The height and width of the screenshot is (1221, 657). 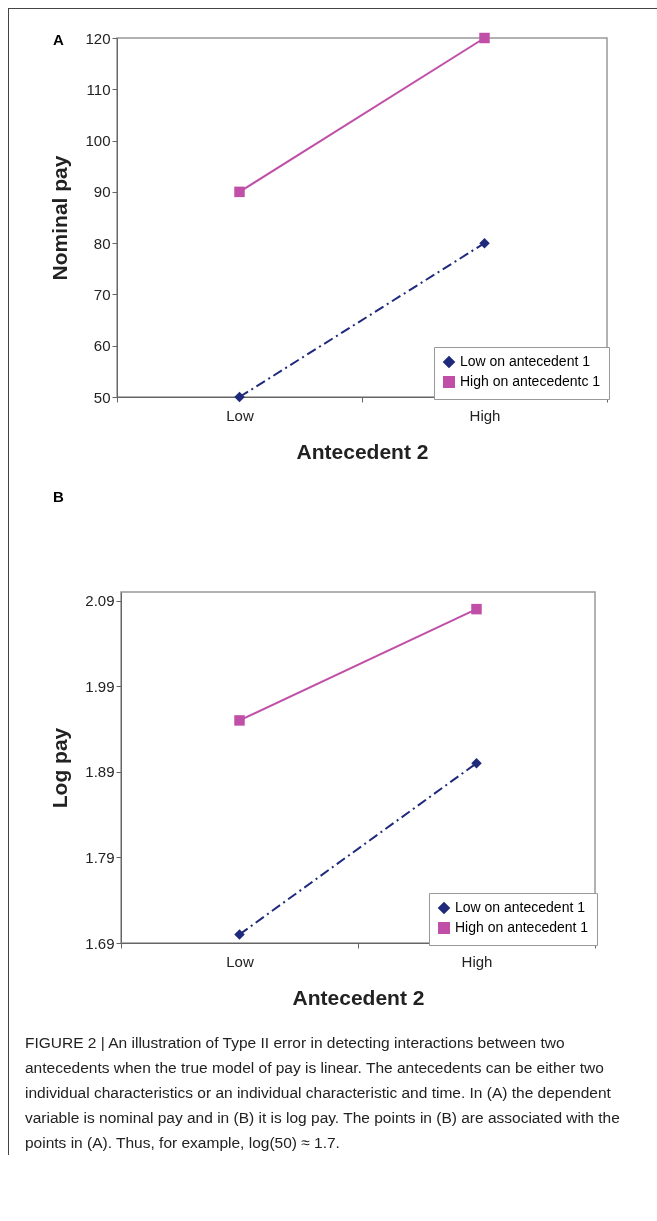 What do you see at coordinates (323, 1093) in the screenshot?
I see `caption: FIGURE 2 | An illustration of Type II error in detecting interactions between two antecedents when the true model of pay is linear. The antecedents can be either two individual characteristics or an individual characteristic and time. In (A) the dependent variable is nominal pay and in (B) it is log pay. The points in (B) are associated with the points in (A). Thus, for example, log(50) ≈ 1.7.` at bounding box center [323, 1093].